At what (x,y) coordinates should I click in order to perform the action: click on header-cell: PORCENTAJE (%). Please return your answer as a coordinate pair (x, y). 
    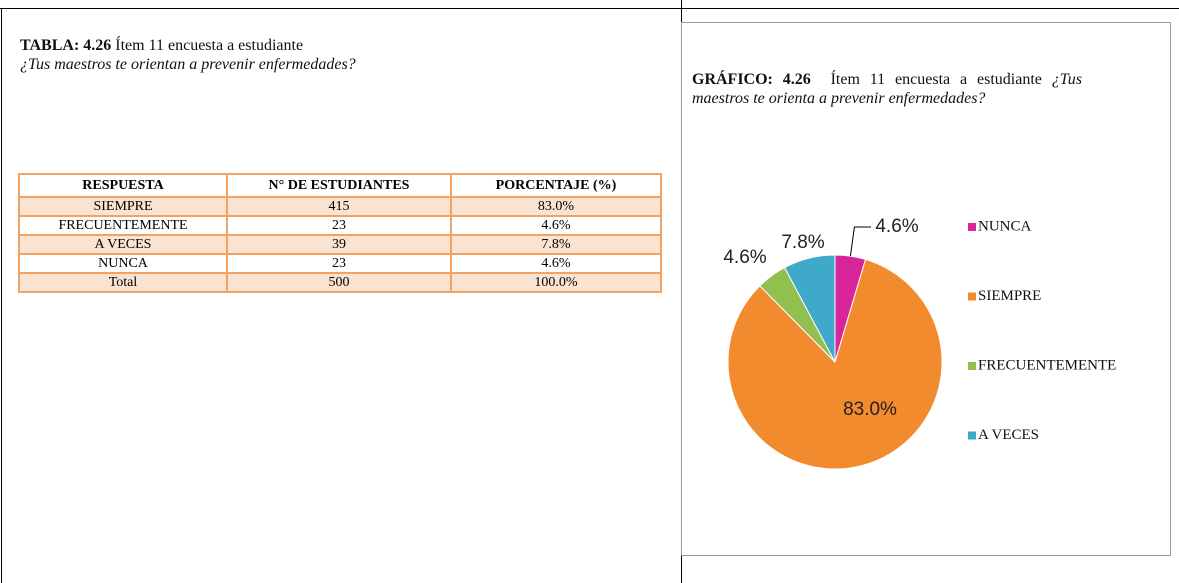
    Looking at the image, I should click on (556, 185).